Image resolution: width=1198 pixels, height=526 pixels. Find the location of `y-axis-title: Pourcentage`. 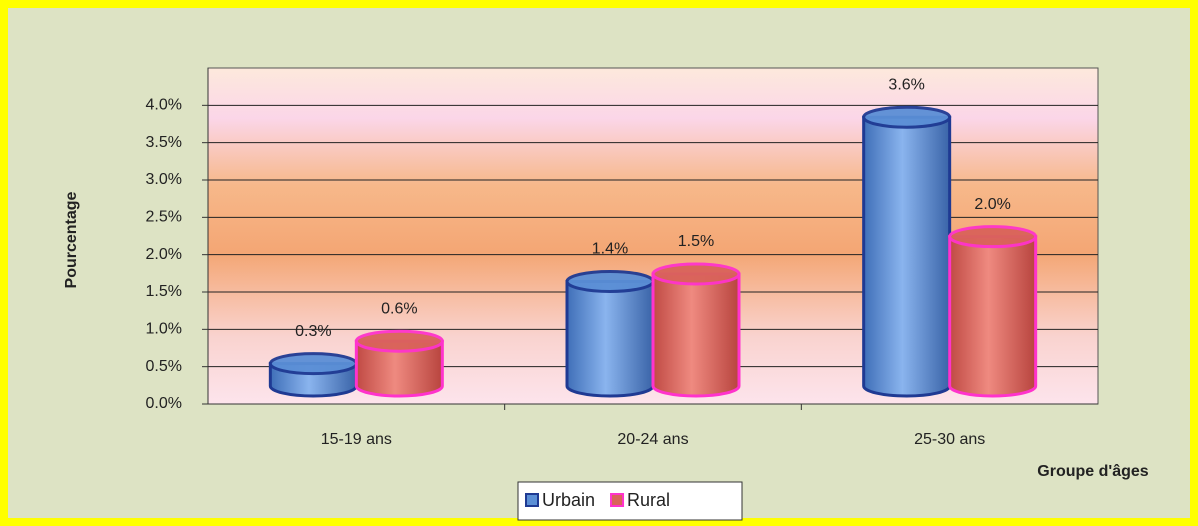

y-axis-title: Pourcentage is located at coordinates (71, 239).